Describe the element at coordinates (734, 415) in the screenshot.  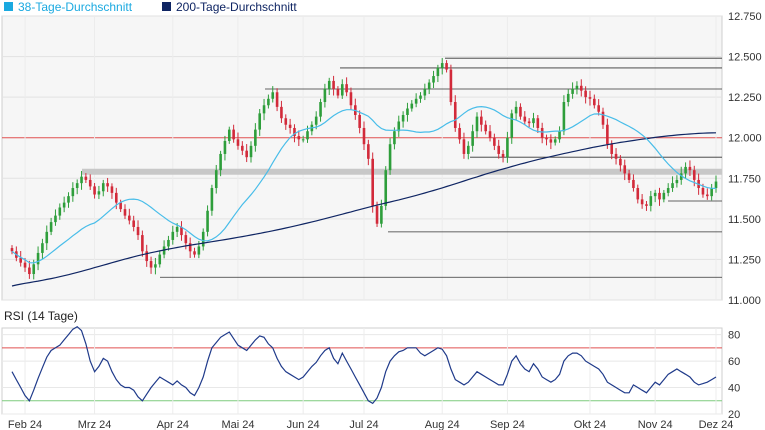
I see `rsi-y-tick-label: 20` at that location.